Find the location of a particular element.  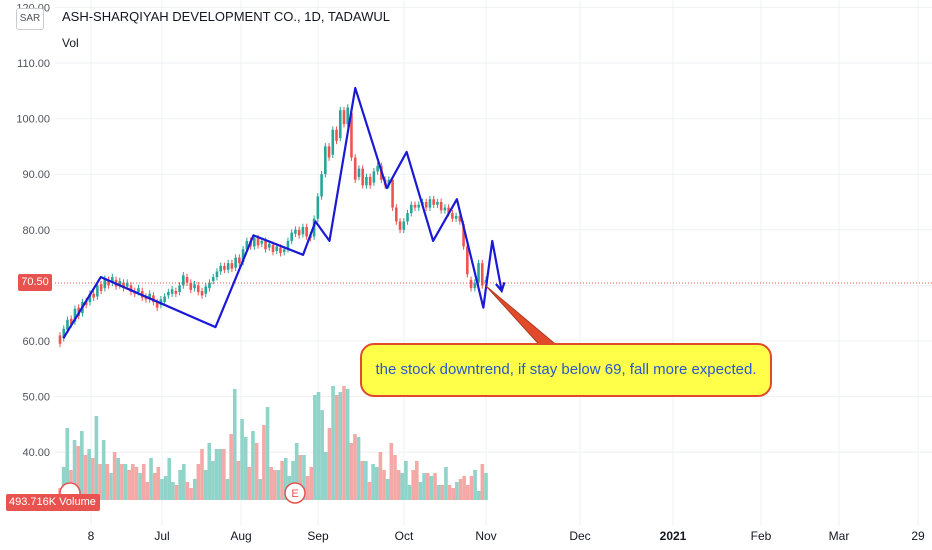

x-tick-label: Feb is located at coordinates (761, 536).